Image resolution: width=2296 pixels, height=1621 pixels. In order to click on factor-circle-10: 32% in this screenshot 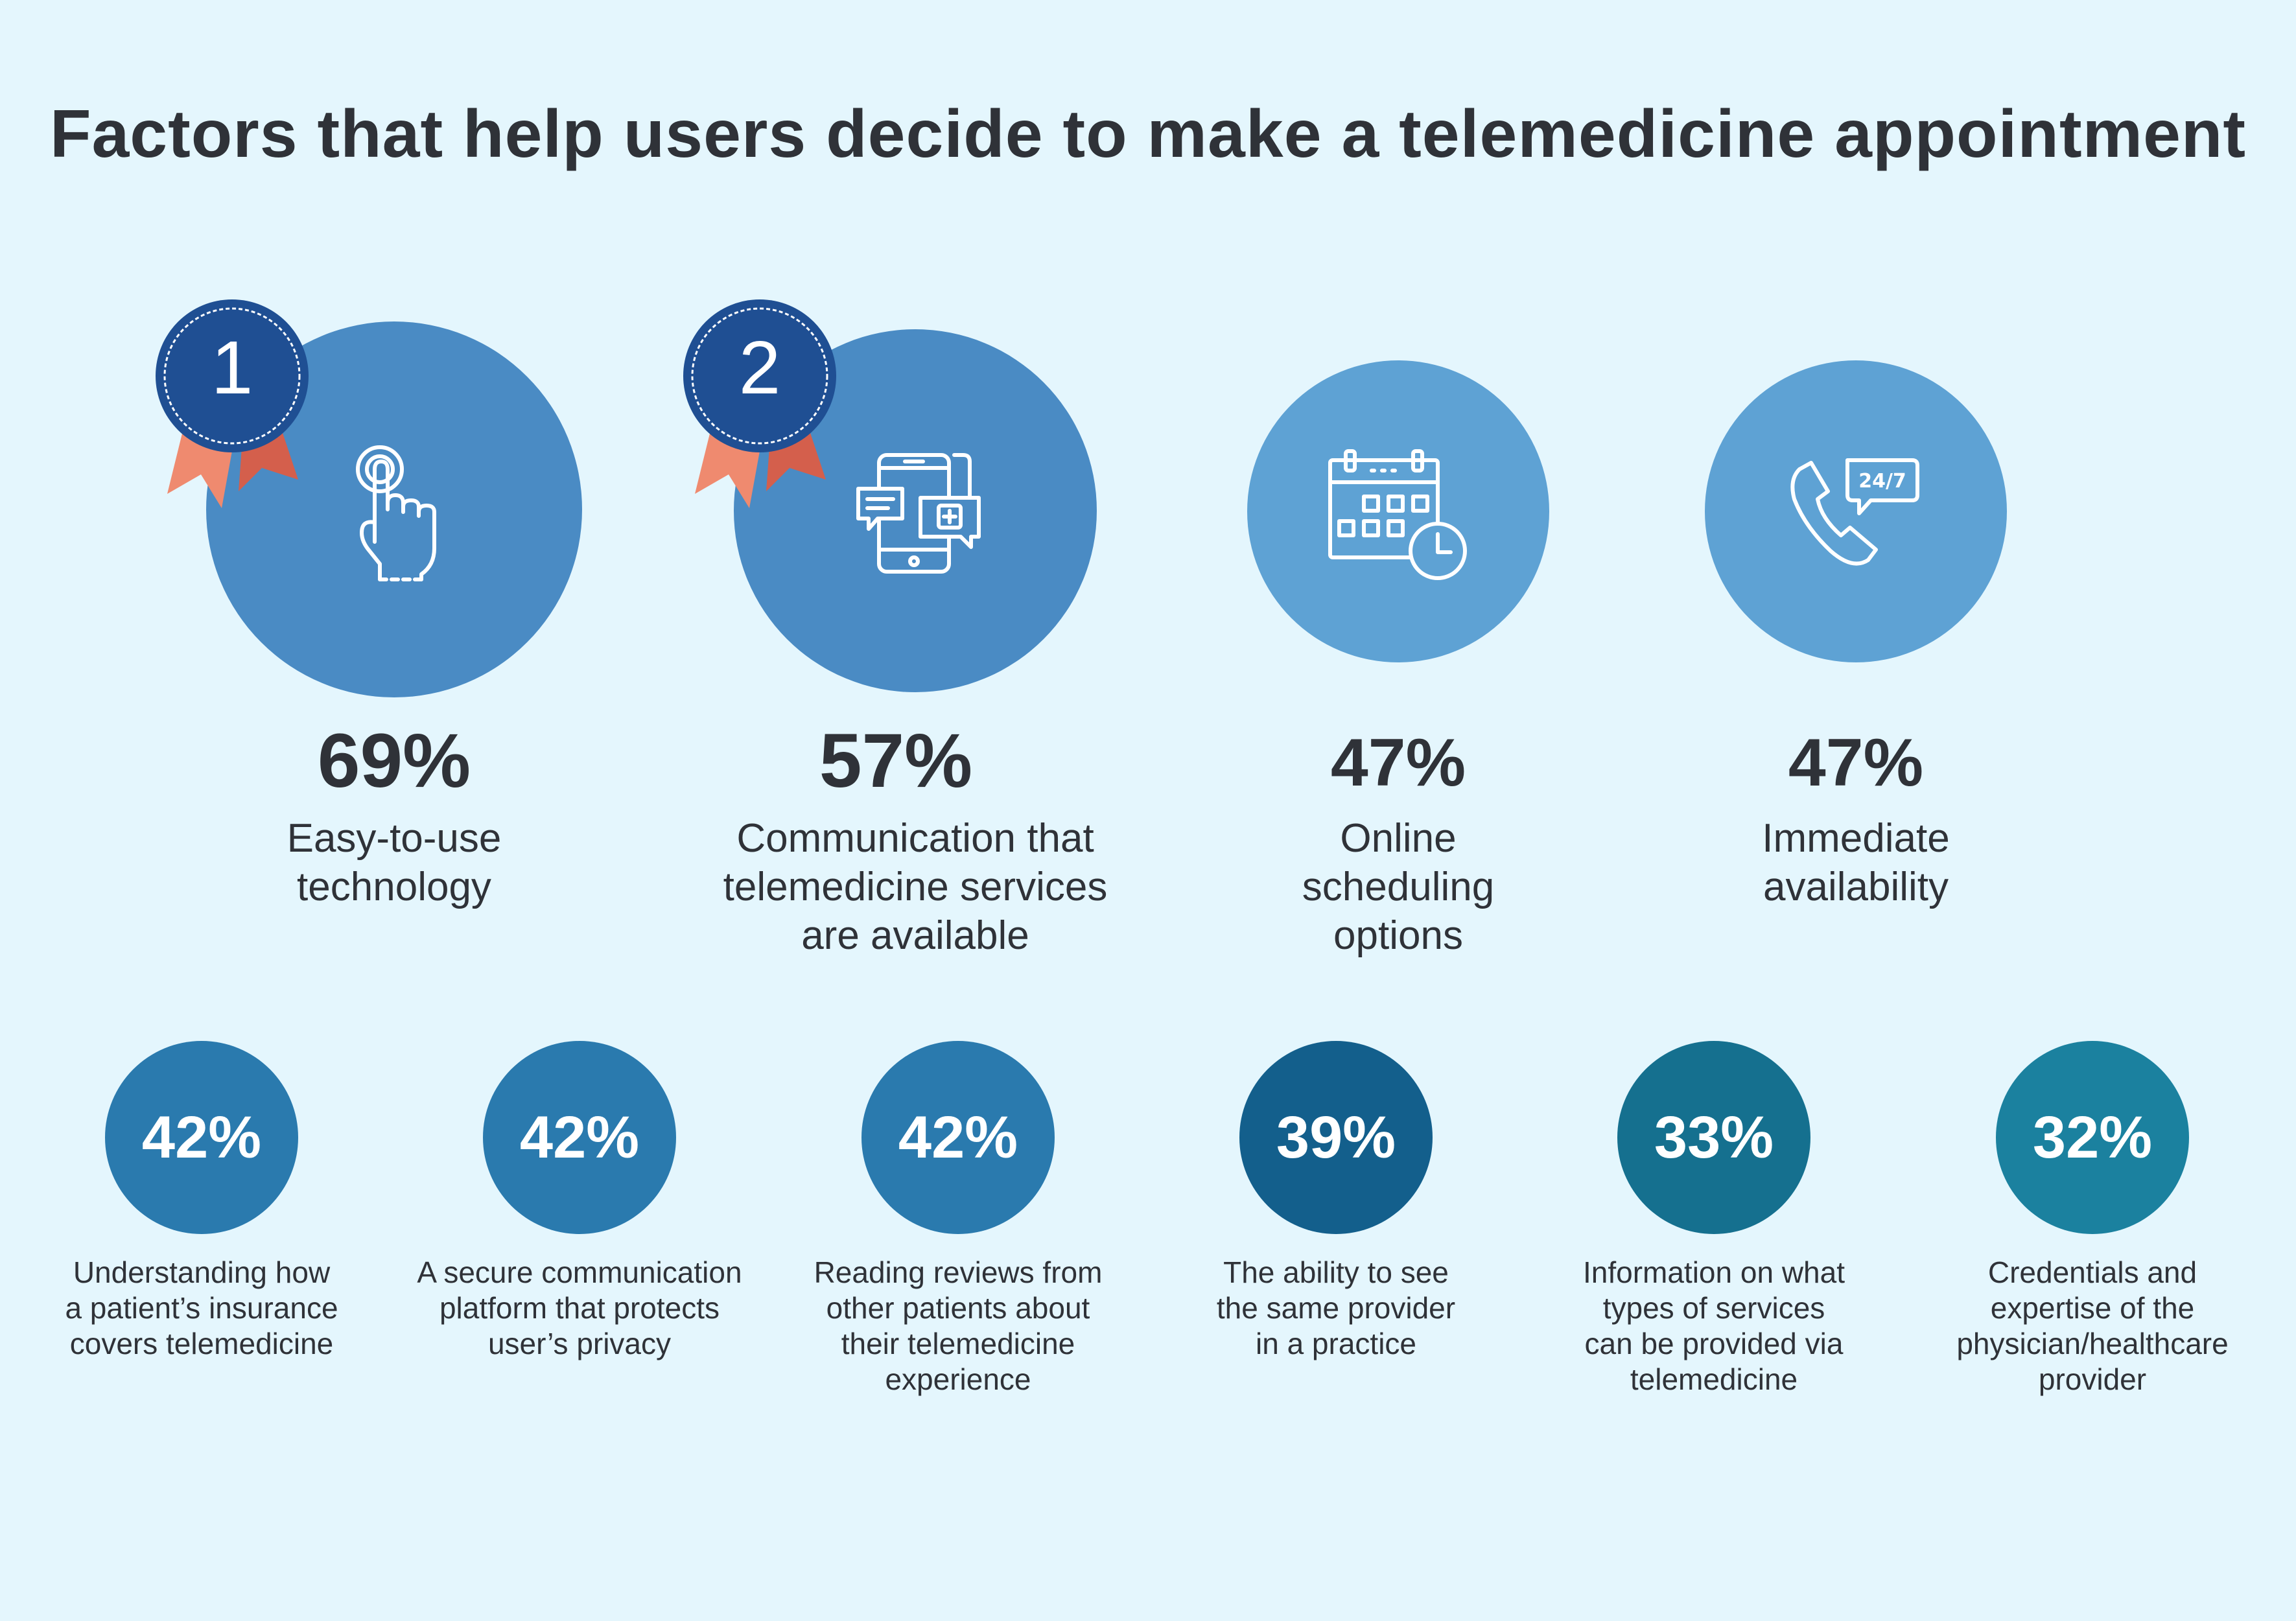, I will do `click(2092, 1137)`.